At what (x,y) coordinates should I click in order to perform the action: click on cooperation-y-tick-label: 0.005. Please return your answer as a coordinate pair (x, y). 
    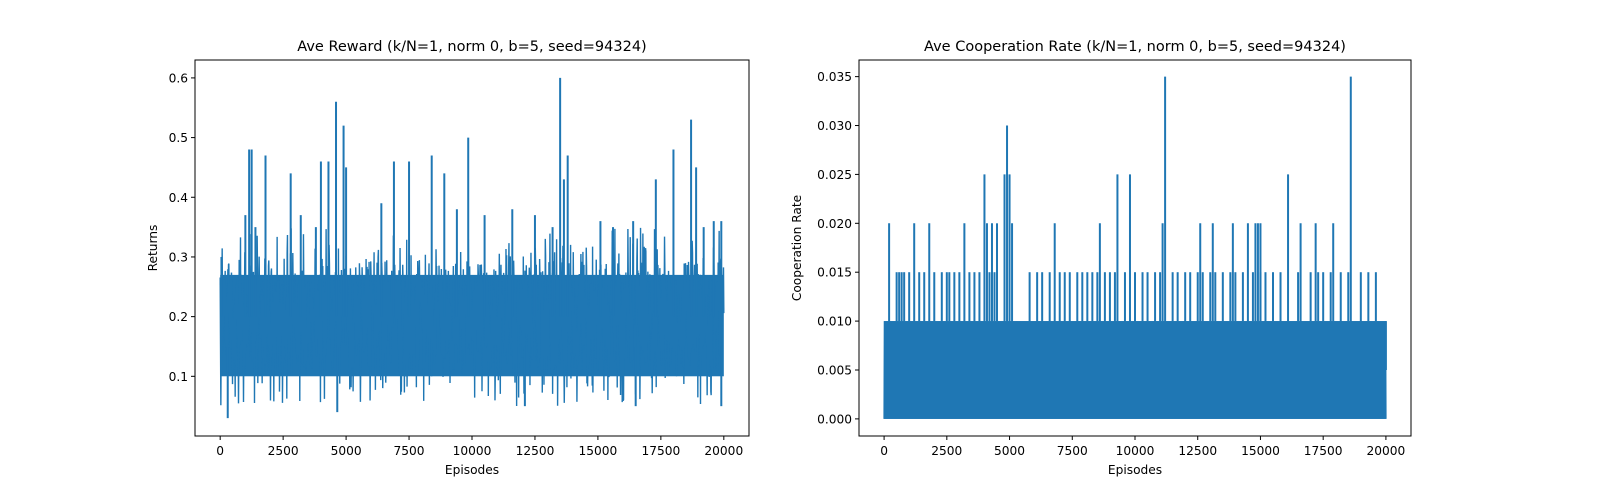
    Looking at the image, I should click on (834, 370).